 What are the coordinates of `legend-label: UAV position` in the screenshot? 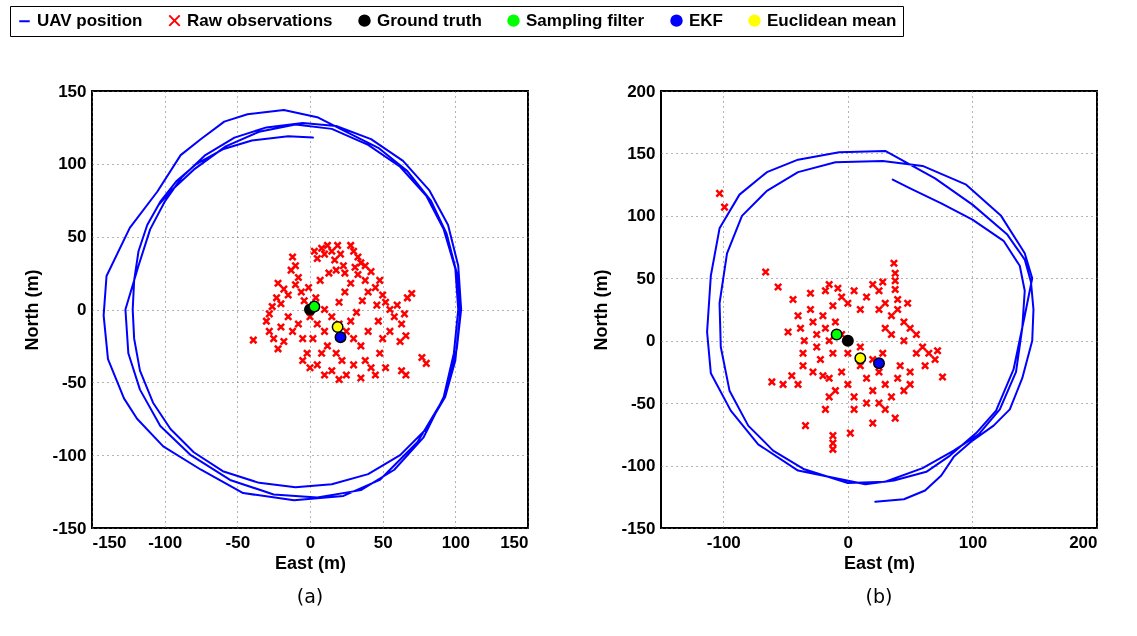 It's located at (90, 21).